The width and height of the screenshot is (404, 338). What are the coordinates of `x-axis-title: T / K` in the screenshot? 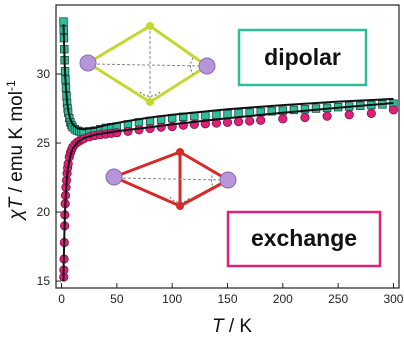 It's located at (232, 326).